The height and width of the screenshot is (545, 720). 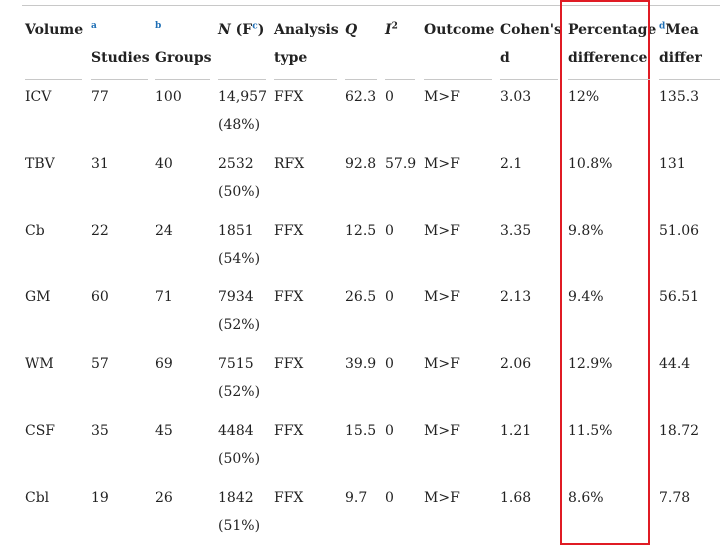 I want to click on cell-text: (54%), so click(x=239, y=258).